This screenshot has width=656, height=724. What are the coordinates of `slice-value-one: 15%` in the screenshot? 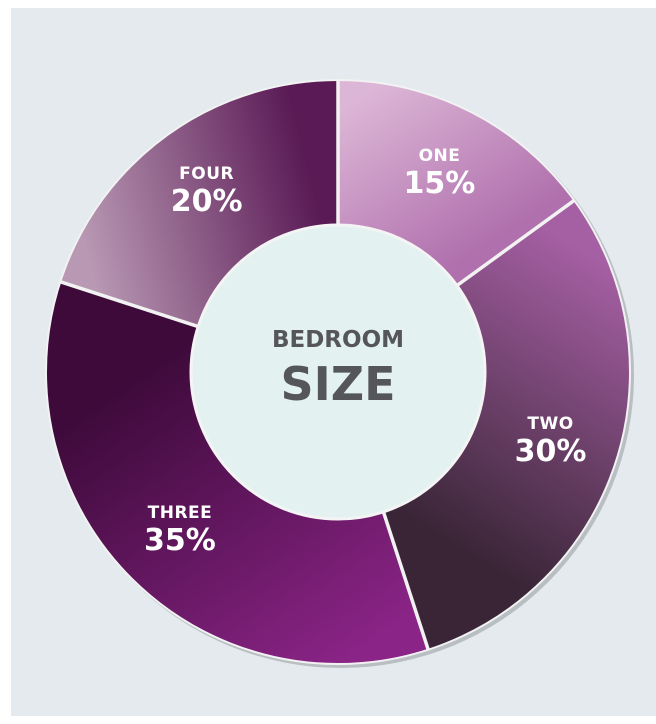 It's located at (440, 183).